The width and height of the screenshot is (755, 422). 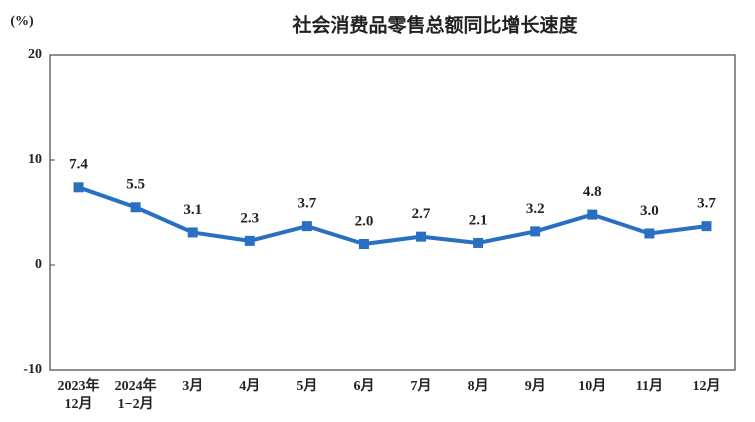 I want to click on y-tick-label: 10, so click(x=35, y=159).